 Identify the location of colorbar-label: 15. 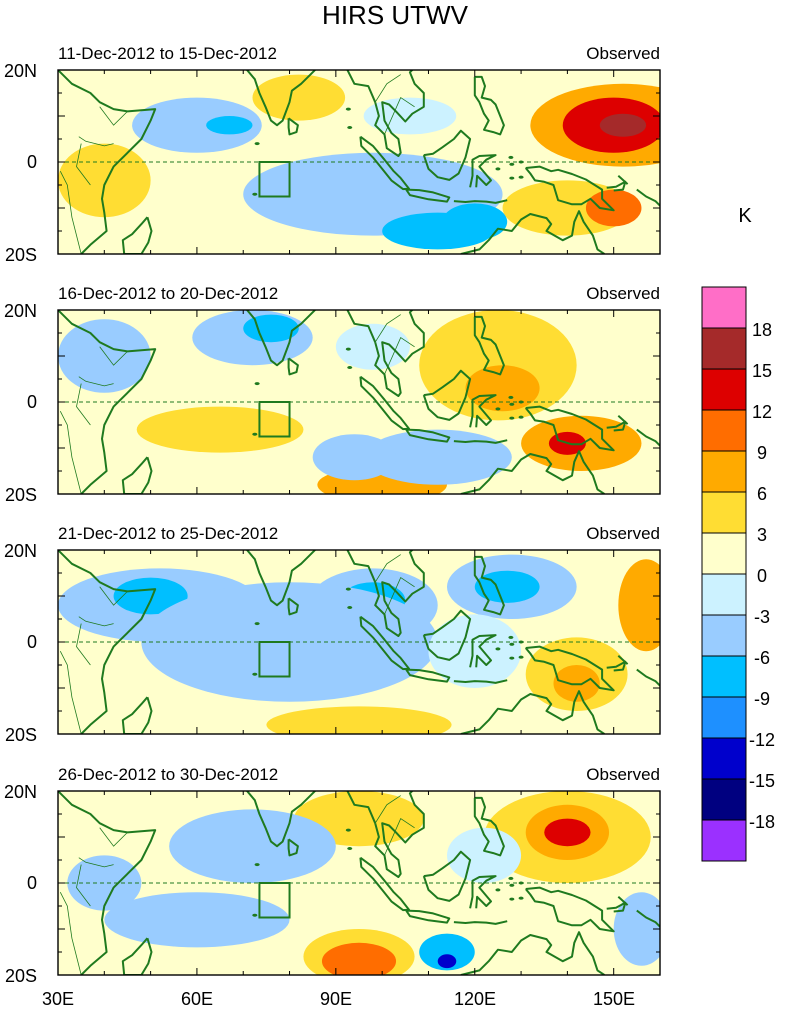
(762, 371).